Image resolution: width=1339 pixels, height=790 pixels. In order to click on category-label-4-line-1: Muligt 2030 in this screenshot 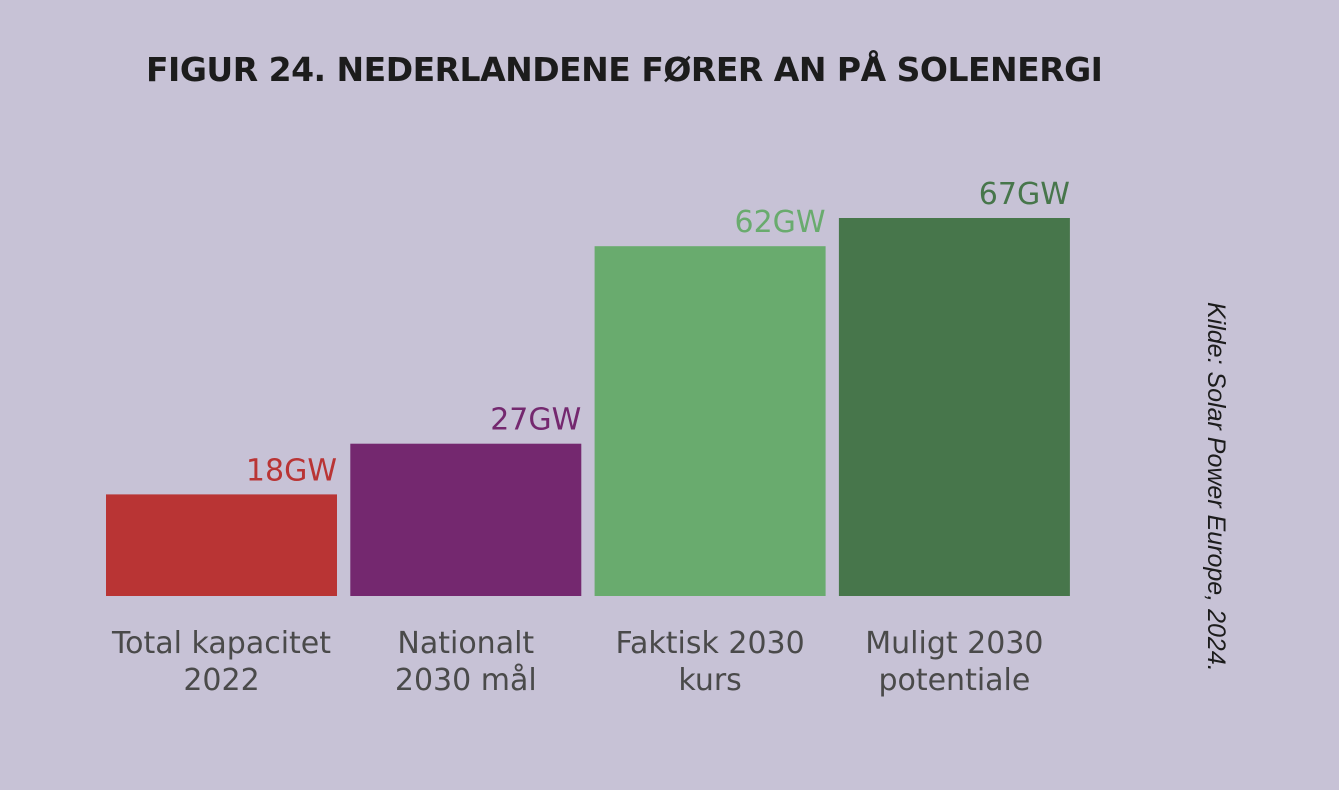, I will do `click(954, 643)`.